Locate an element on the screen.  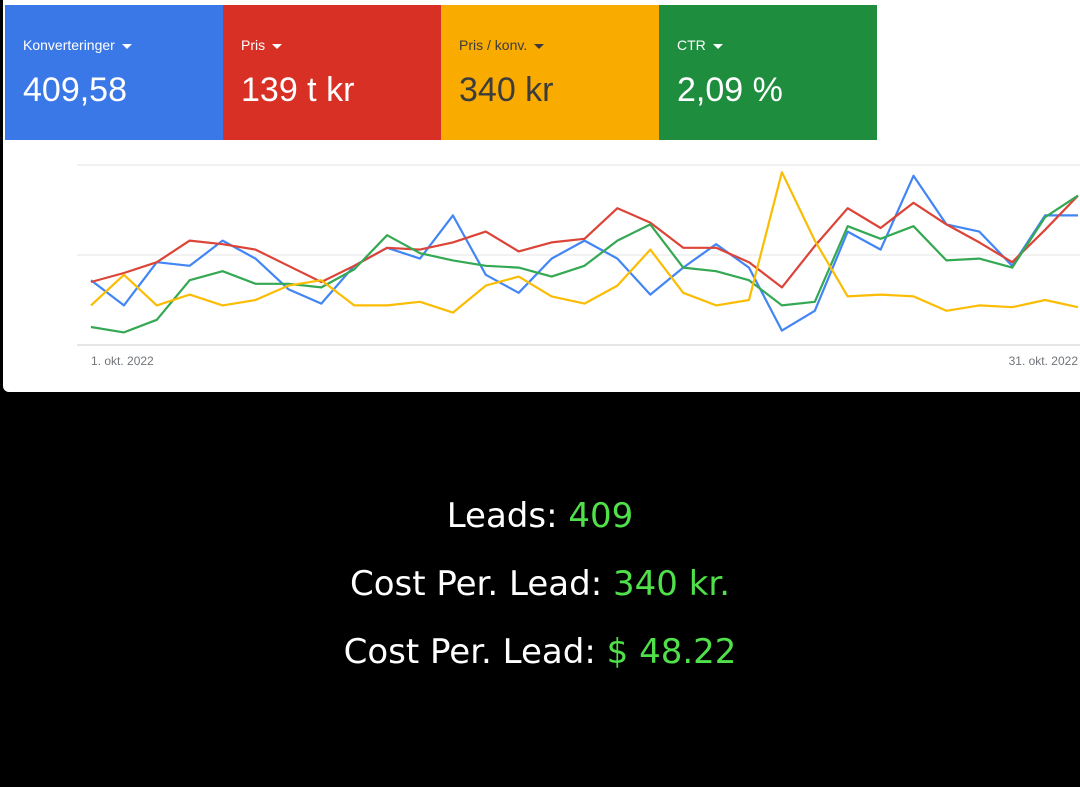
summary-line: Cost Per. Lead: 340 kr. is located at coordinates (540, 592).